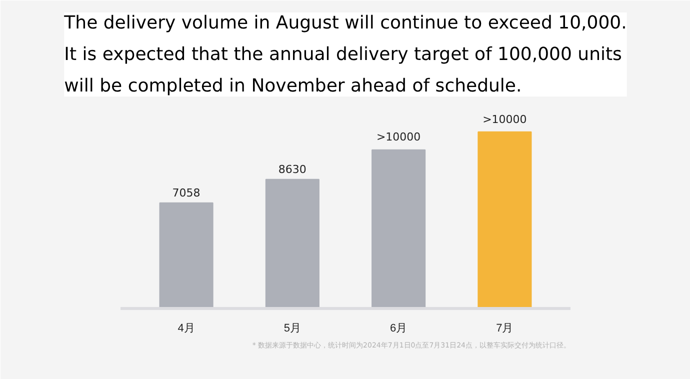  I want to click on x-tick-label: 5月, so click(292, 328).